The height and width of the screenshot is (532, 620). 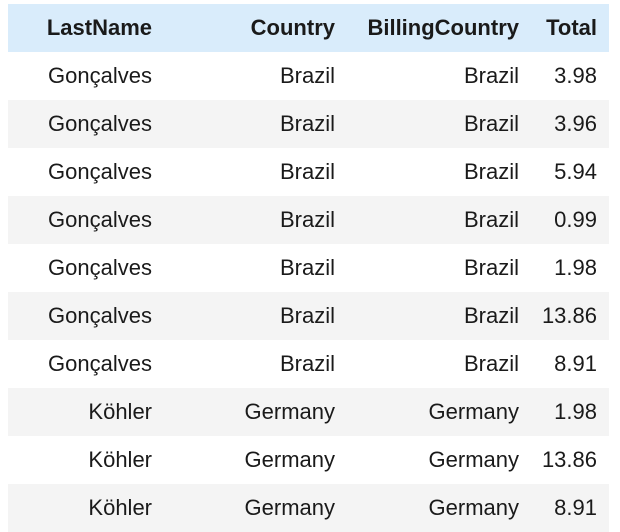 I want to click on table-row: Gonçalves Brazil Brazil 13.86, so click(x=308, y=316).